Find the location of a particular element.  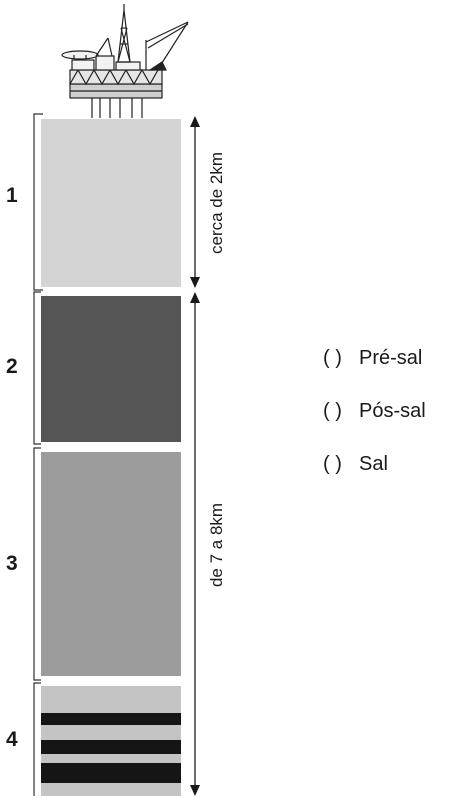

layer-number-2: 2 is located at coordinates (12, 366).